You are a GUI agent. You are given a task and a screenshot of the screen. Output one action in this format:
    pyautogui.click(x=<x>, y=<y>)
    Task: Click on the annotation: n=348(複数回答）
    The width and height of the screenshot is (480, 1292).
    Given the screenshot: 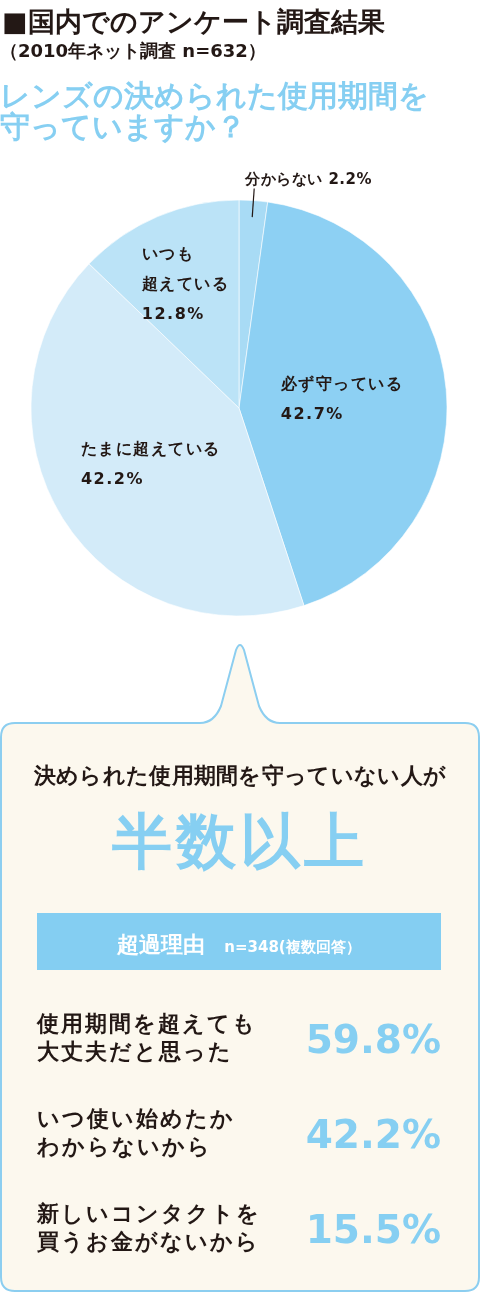 What is the action you would take?
    pyautogui.click(x=292, y=947)
    